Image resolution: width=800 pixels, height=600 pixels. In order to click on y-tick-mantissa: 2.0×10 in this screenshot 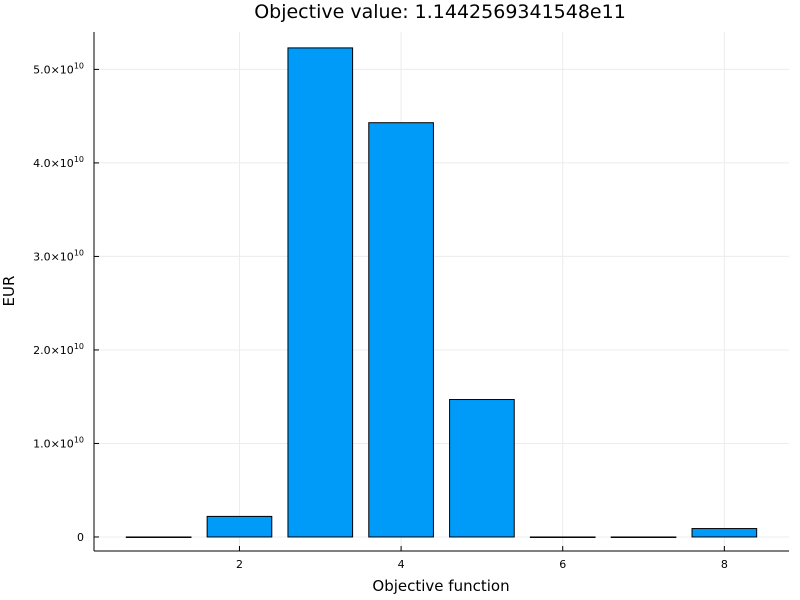, I will do `click(53, 350)`.